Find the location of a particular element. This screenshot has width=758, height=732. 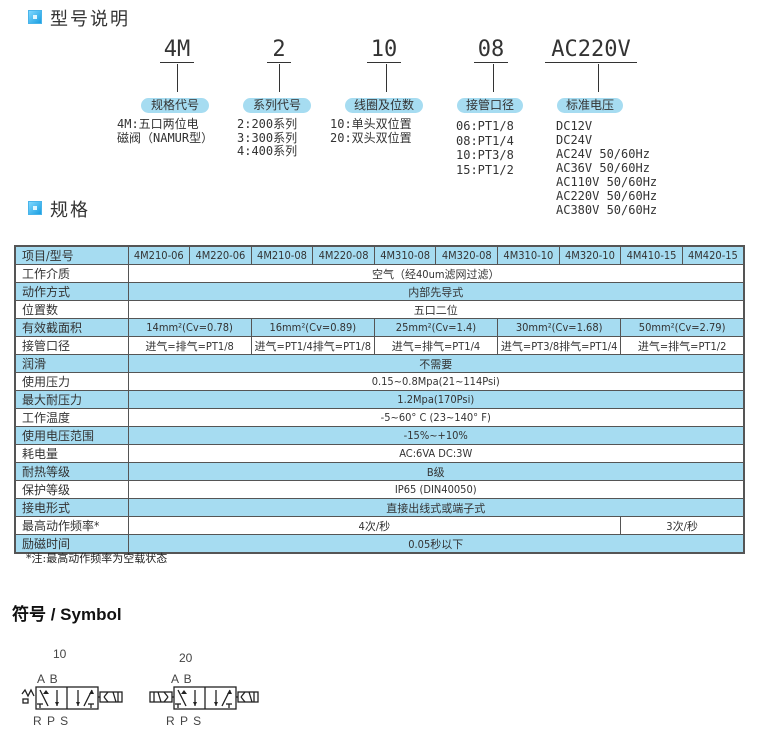

row-label: 最高动作频率* is located at coordinates (71, 525).